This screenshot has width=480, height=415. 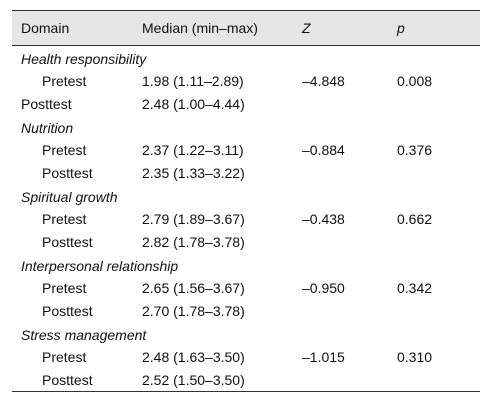 What do you see at coordinates (323, 218) in the screenshot?
I see `cell-z: –0.438` at bounding box center [323, 218].